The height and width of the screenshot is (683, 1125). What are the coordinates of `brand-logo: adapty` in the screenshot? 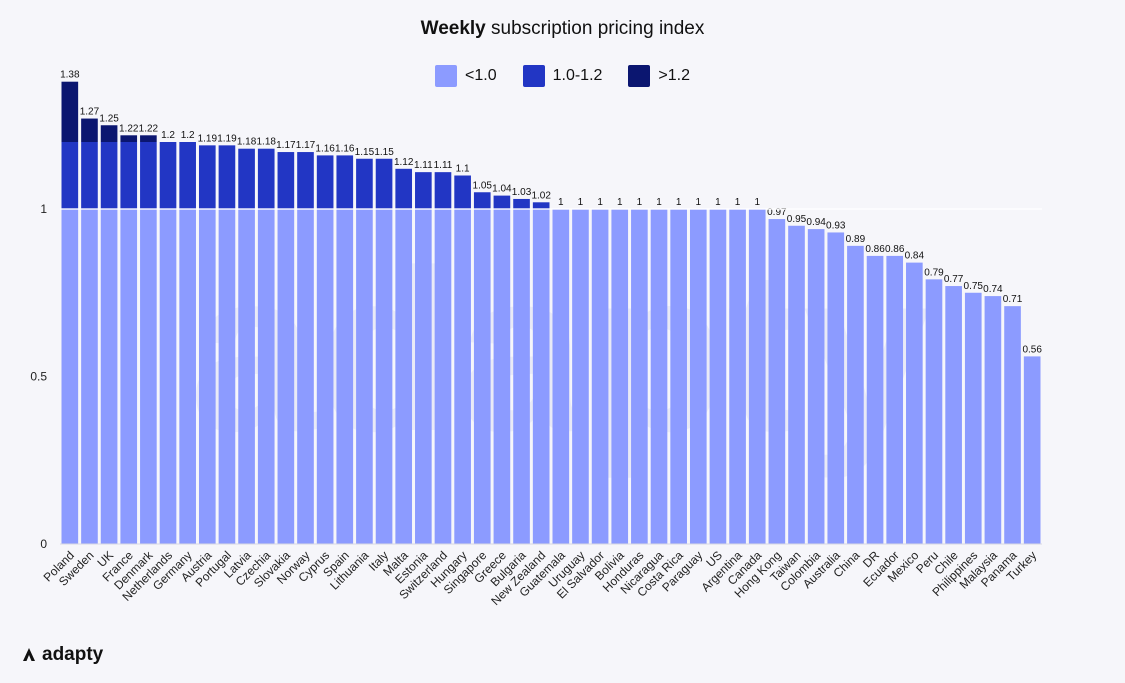 It's located at (62, 655).